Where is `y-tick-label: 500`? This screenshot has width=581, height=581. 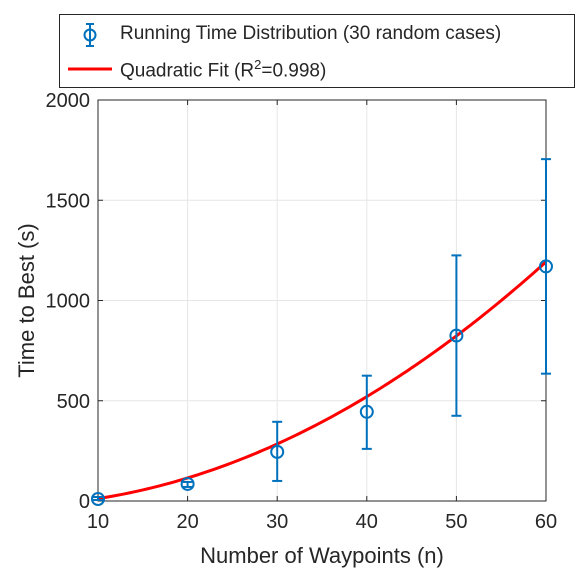
y-tick-label: 500 is located at coordinates (73, 402).